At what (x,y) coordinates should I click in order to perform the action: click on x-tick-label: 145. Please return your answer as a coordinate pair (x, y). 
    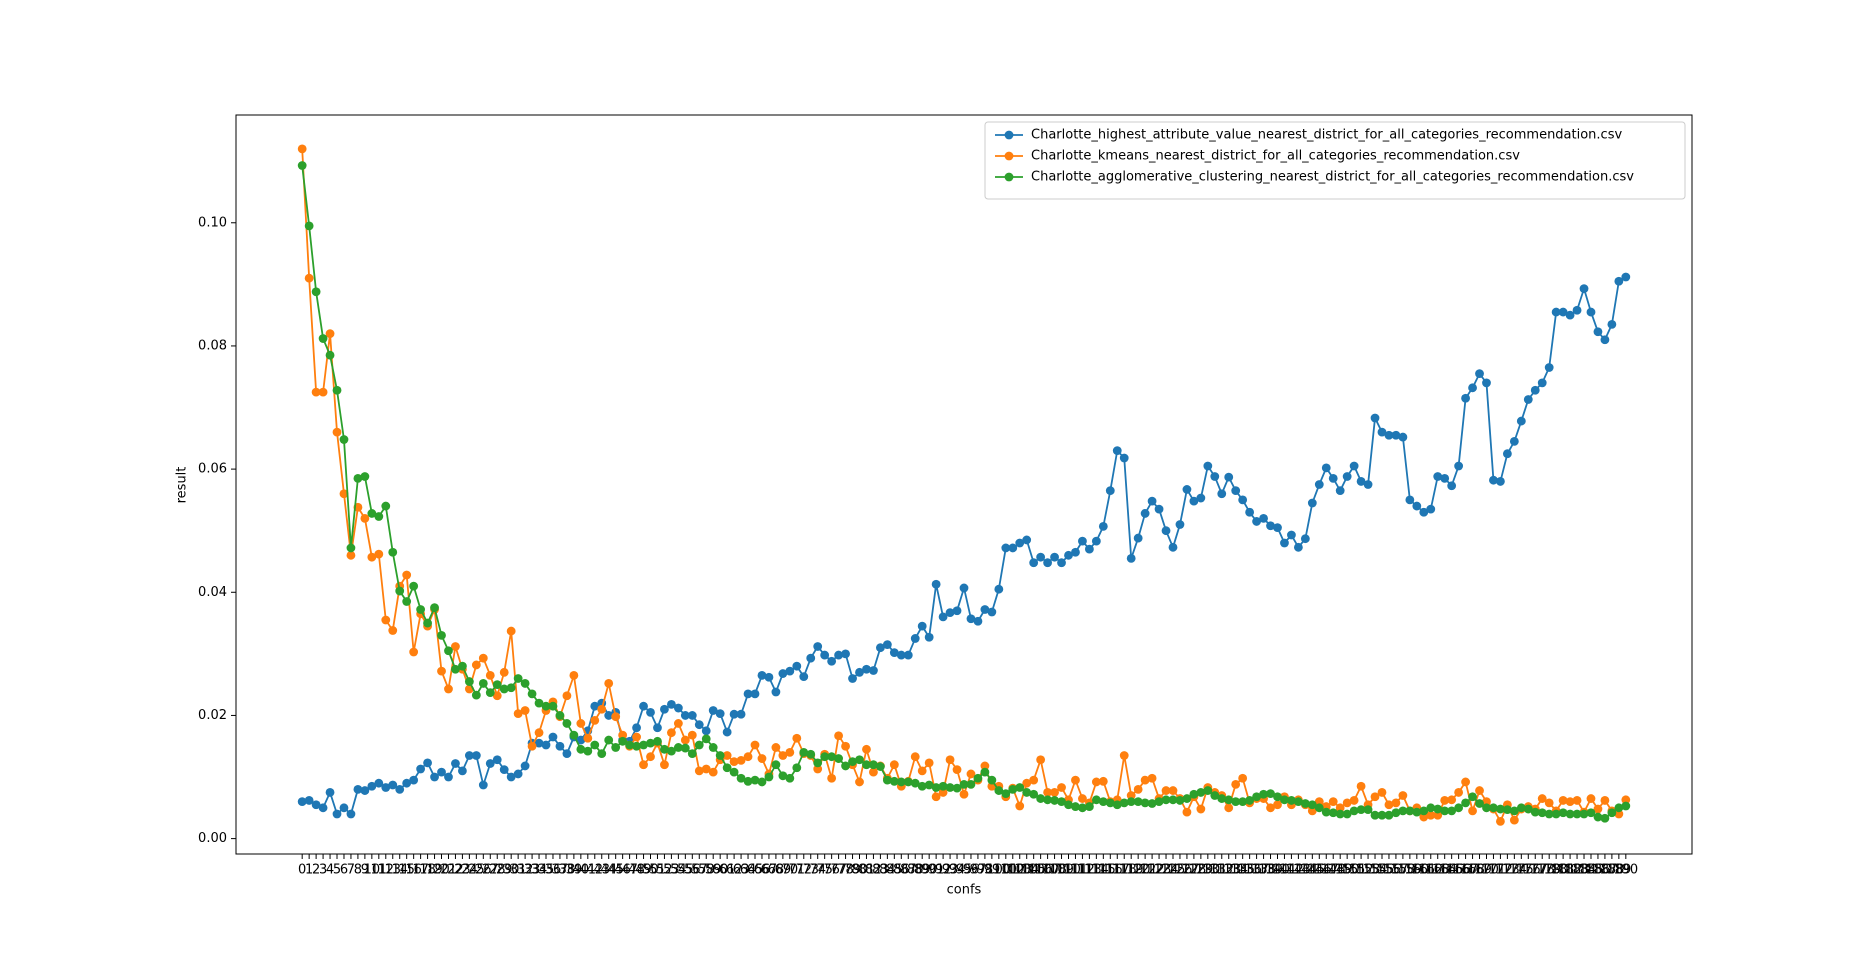
    Looking at the image, I should click on (1312, 870).